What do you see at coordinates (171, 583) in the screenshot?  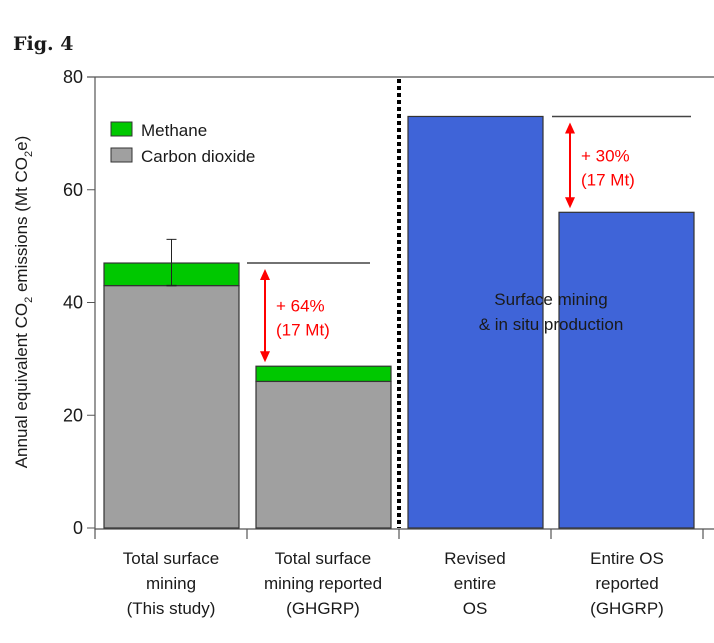 I see `x-category-label: mining` at bounding box center [171, 583].